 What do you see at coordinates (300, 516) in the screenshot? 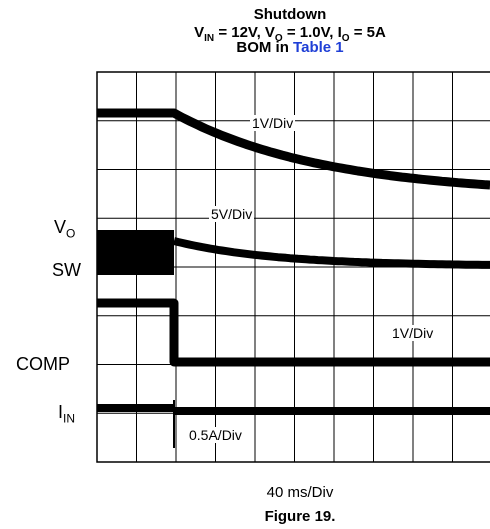
I see `figure-caption: Figure 19.` at bounding box center [300, 516].